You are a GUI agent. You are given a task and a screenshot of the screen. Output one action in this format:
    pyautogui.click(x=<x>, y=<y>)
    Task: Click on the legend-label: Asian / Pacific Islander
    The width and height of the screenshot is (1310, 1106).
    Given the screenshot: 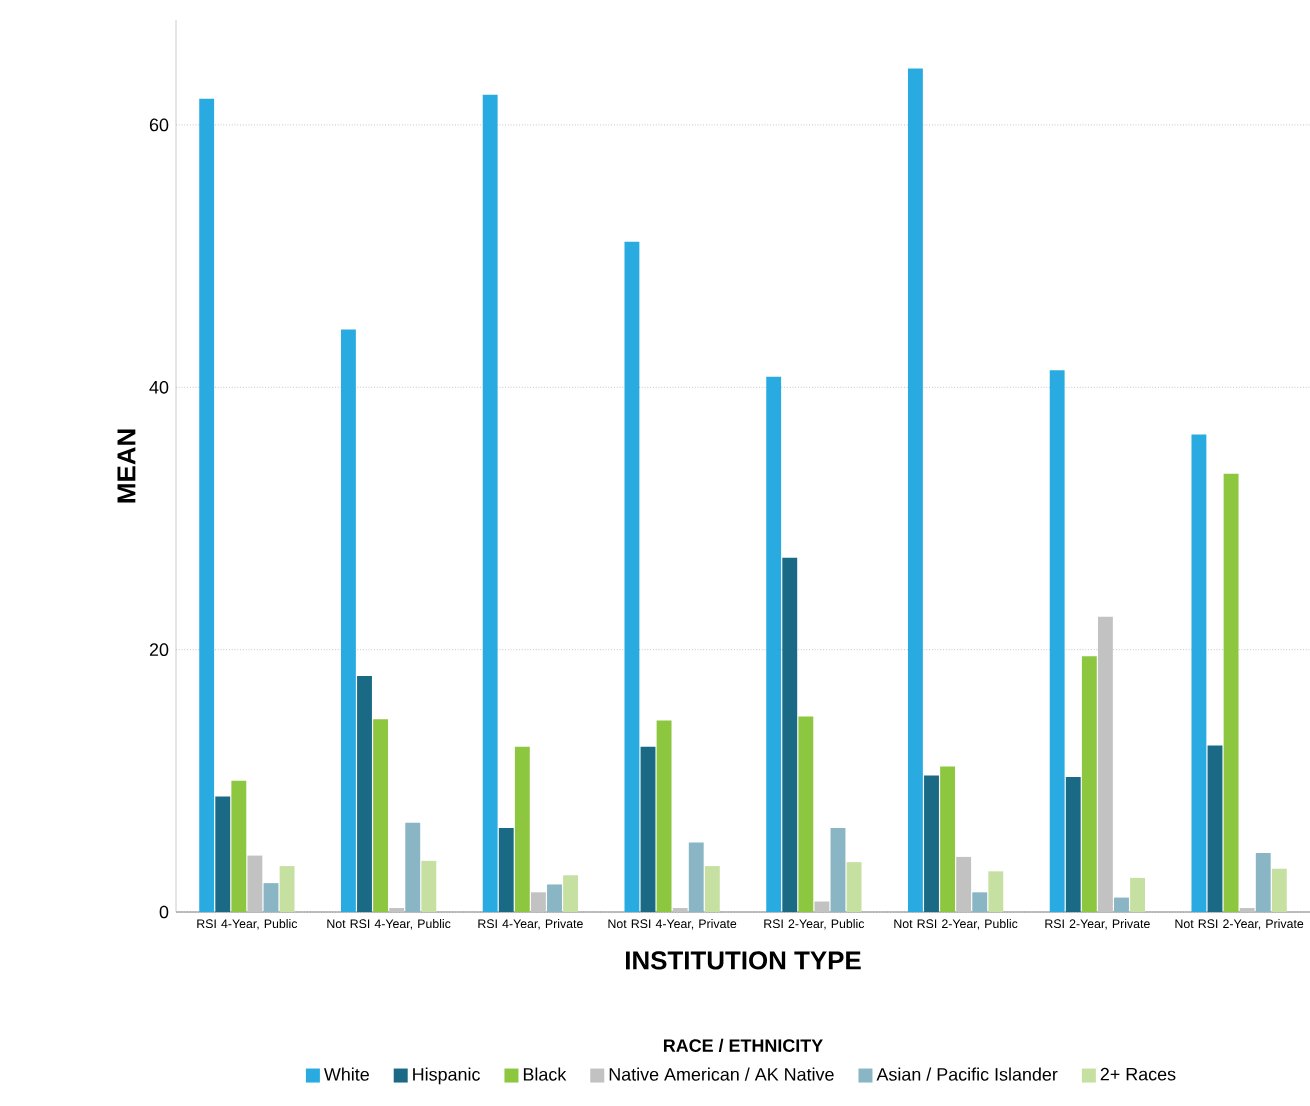 What is the action you would take?
    pyautogui.click(x=967, y=1074)
    